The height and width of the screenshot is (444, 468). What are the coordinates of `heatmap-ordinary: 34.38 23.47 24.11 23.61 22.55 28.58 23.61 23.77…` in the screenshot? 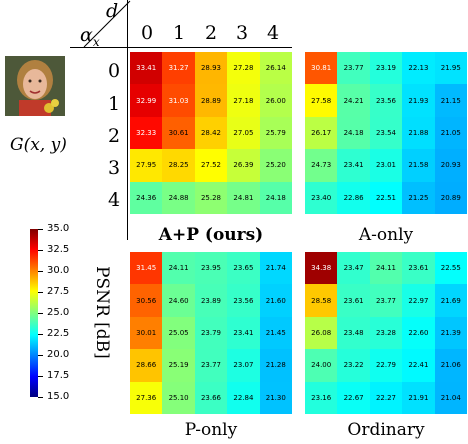 It's located at (386, 333).